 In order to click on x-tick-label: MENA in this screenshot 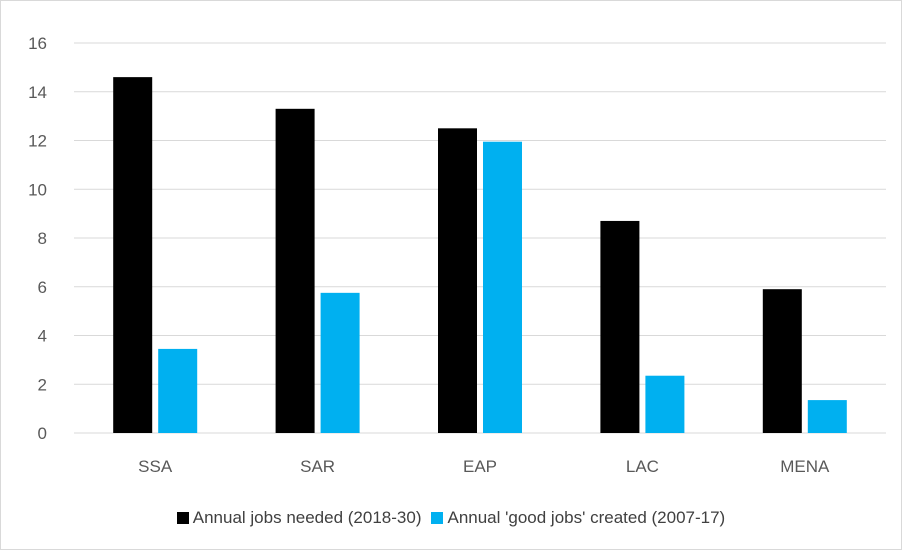, I will do `click(805, 466)`.